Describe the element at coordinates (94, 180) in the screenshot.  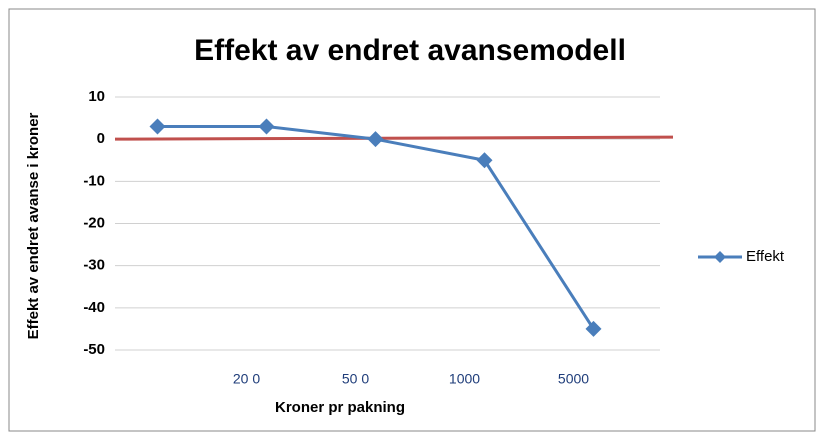
I see `y-tick-label: -10` at that location.